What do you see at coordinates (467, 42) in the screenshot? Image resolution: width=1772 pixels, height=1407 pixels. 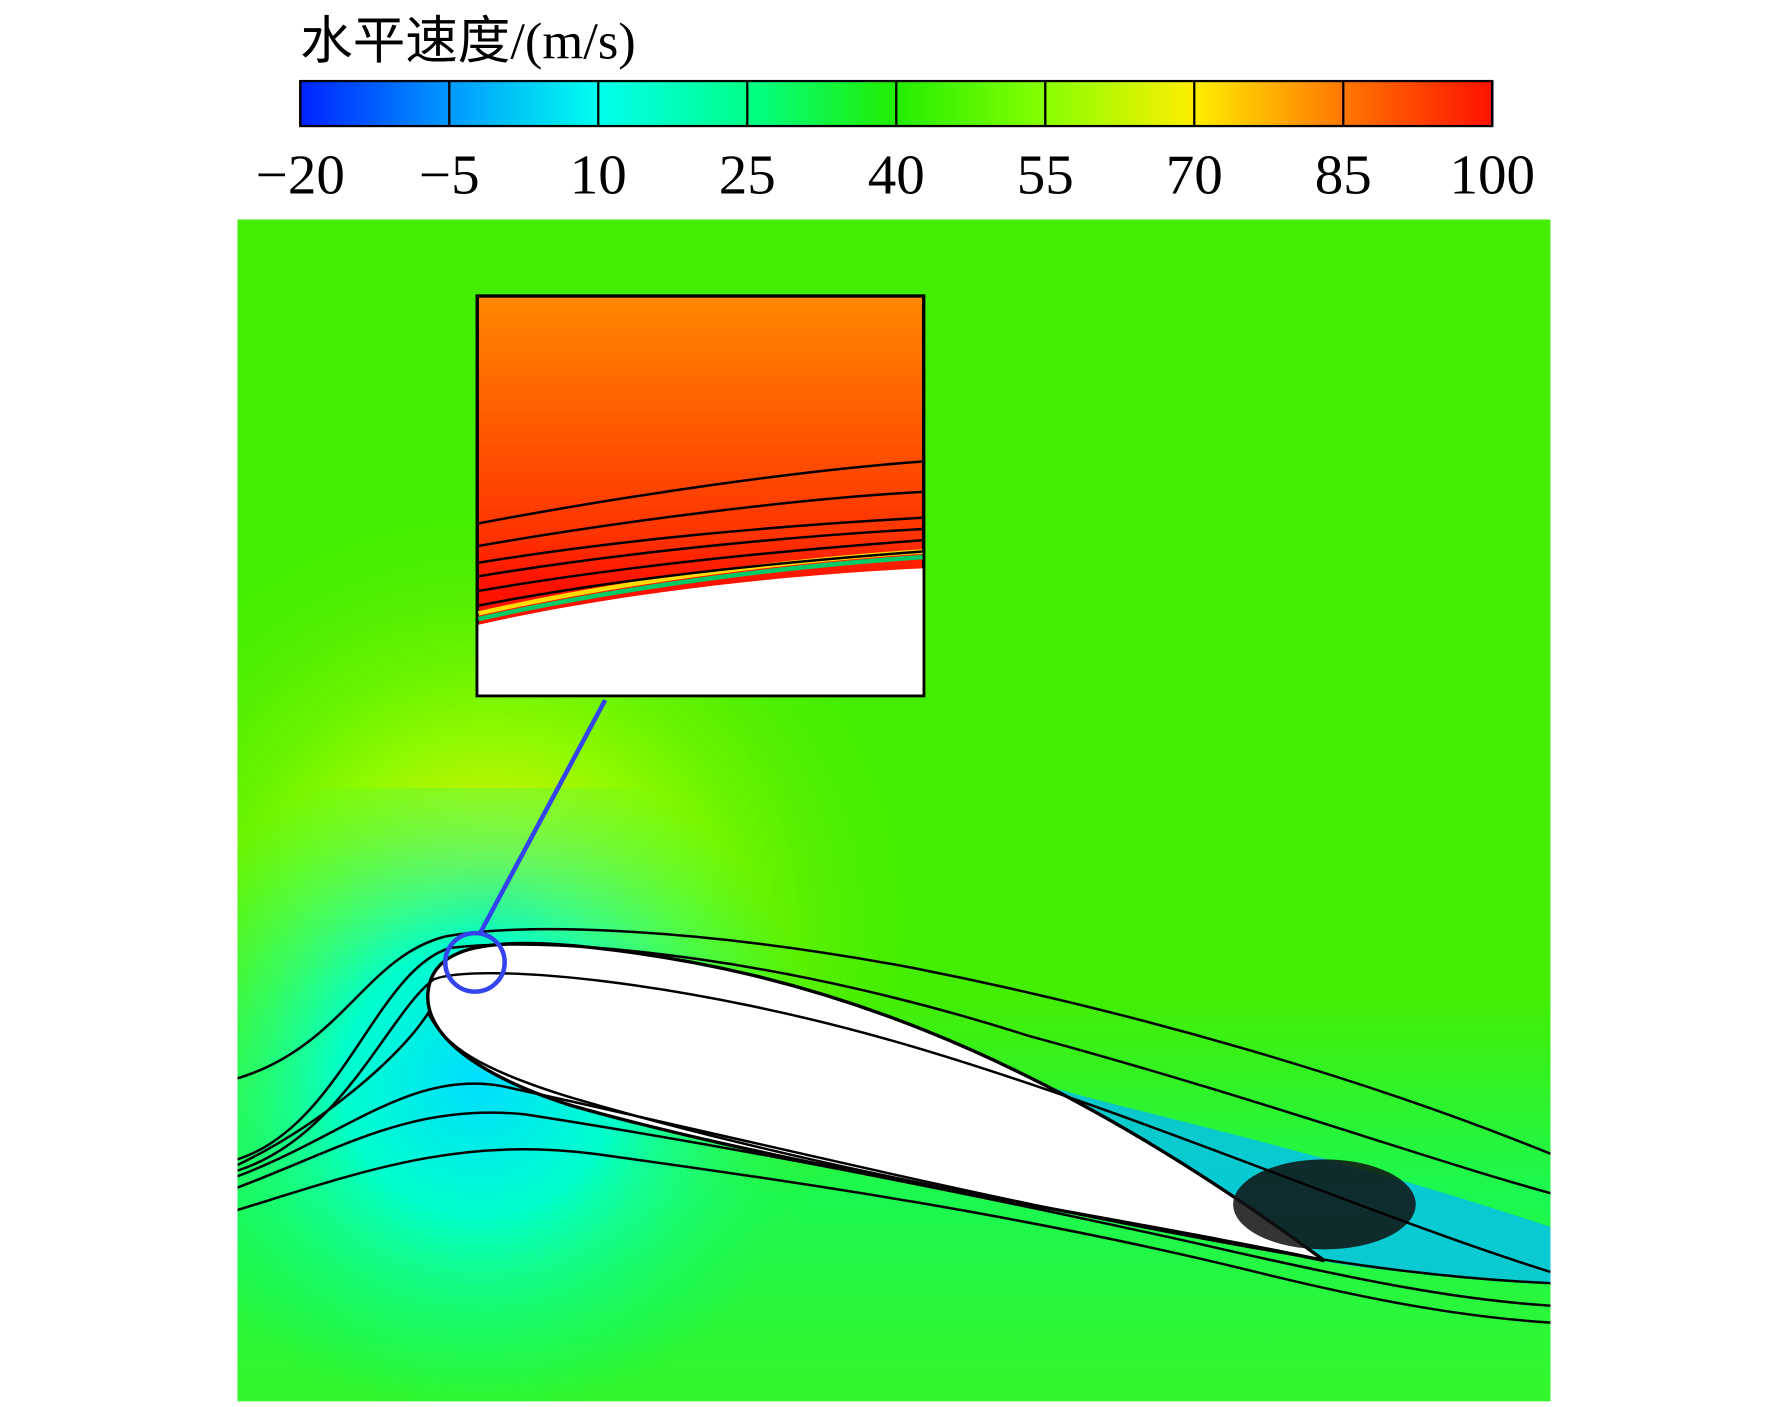 I see `colorbar-title: 水平速度/(m/s)` at bounding box center [467, 42].